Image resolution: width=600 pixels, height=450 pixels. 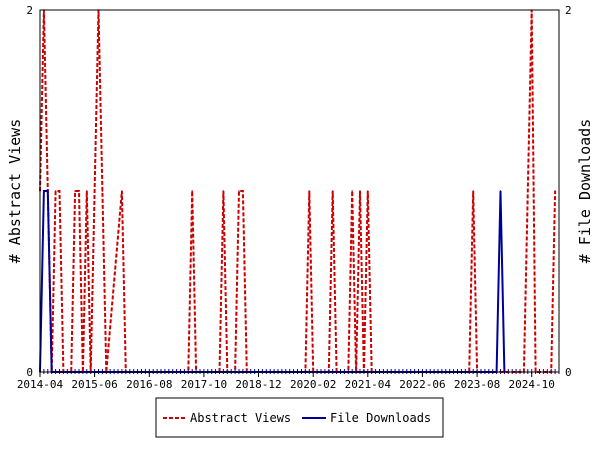 What do you see at coordinates (568, 372) in the screenshot?
I see `y-right-tick-min: 0` at bounding box center [568, 372].